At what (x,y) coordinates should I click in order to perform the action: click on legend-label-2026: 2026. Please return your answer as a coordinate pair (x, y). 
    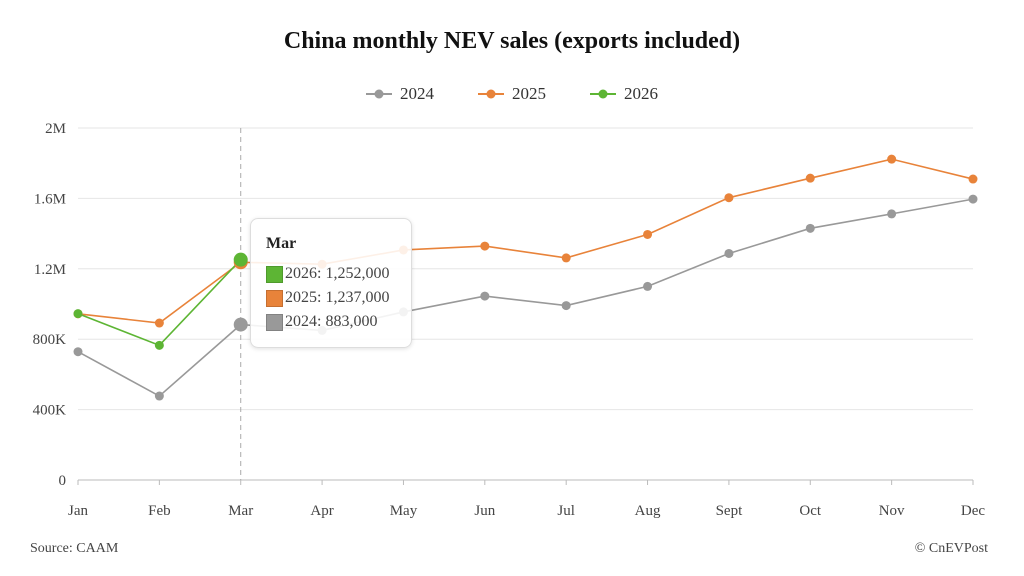
    Looking at the image, I should click on (641, 93).